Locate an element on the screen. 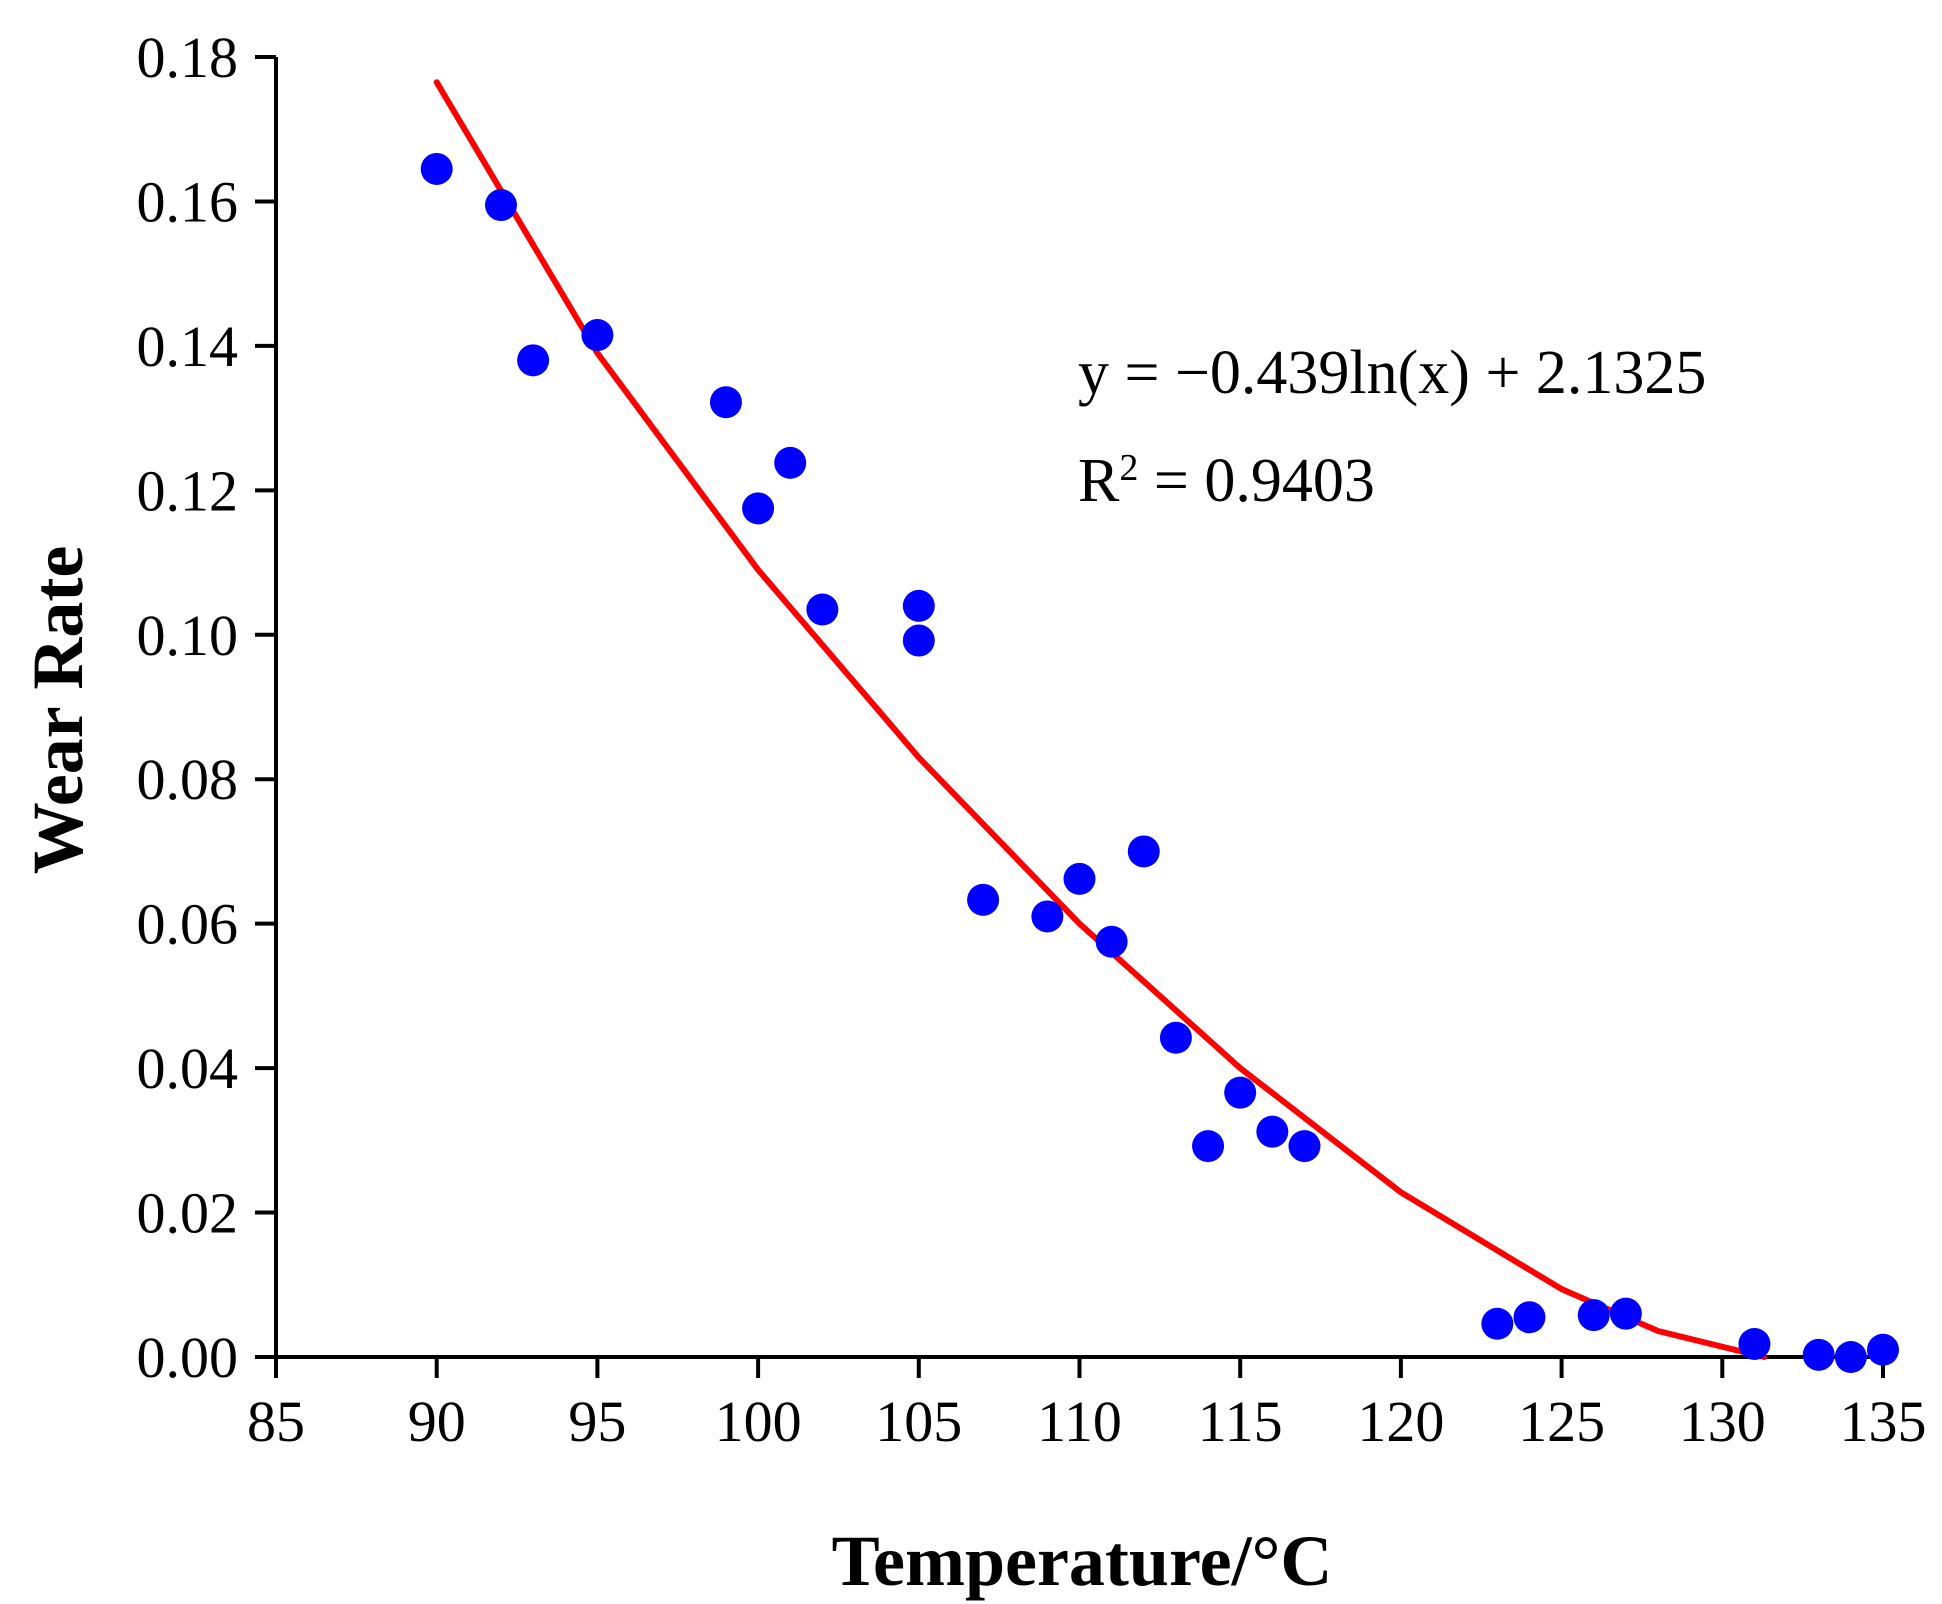  x-tick-label: 105 is located at coordinates (918, 1421).